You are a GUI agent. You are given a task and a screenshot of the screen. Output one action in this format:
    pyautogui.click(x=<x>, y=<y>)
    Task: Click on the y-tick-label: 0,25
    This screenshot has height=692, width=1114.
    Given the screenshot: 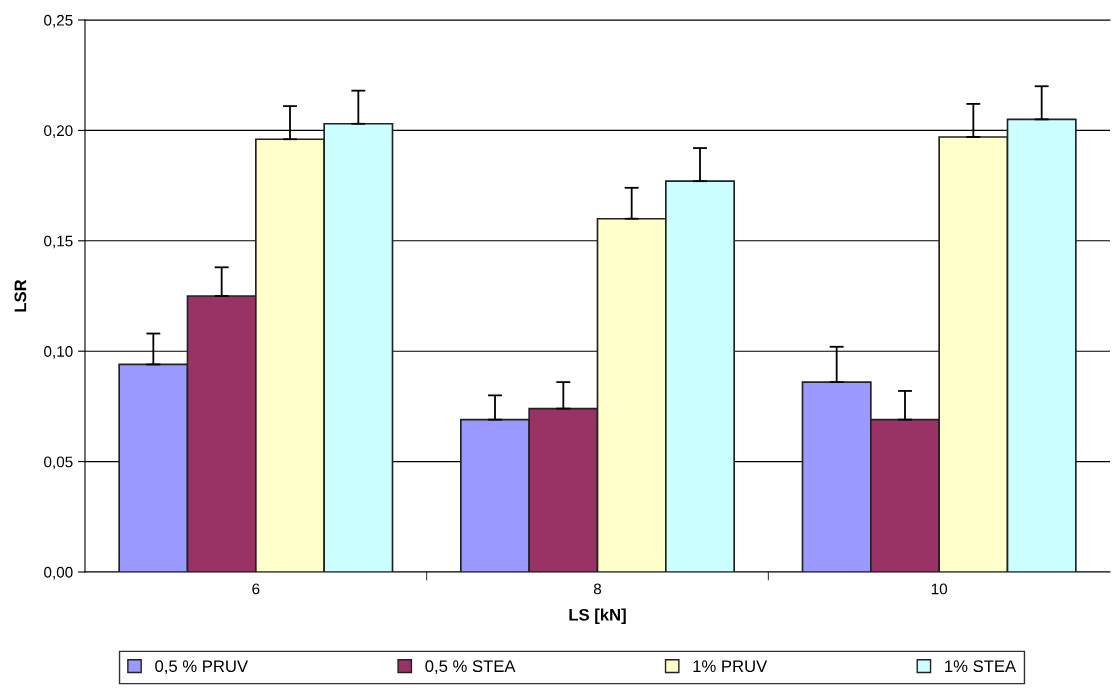 What is the action you would take?
    pyautogui.click(x=58, y=21)
    